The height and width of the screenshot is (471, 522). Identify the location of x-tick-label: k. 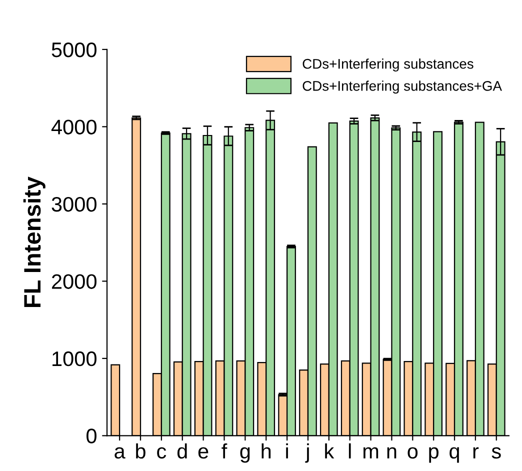
(329, 450).